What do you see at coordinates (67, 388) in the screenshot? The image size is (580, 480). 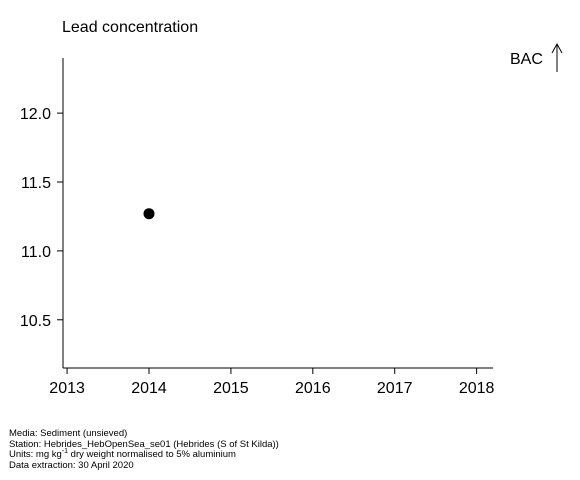 I see `x-tick-label: 2013` at bounding box center [67, 388].